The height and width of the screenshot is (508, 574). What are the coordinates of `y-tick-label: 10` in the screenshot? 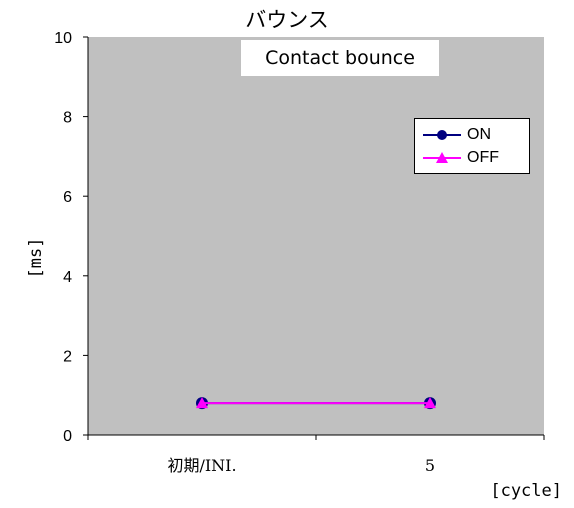 It's located at (63, 38).